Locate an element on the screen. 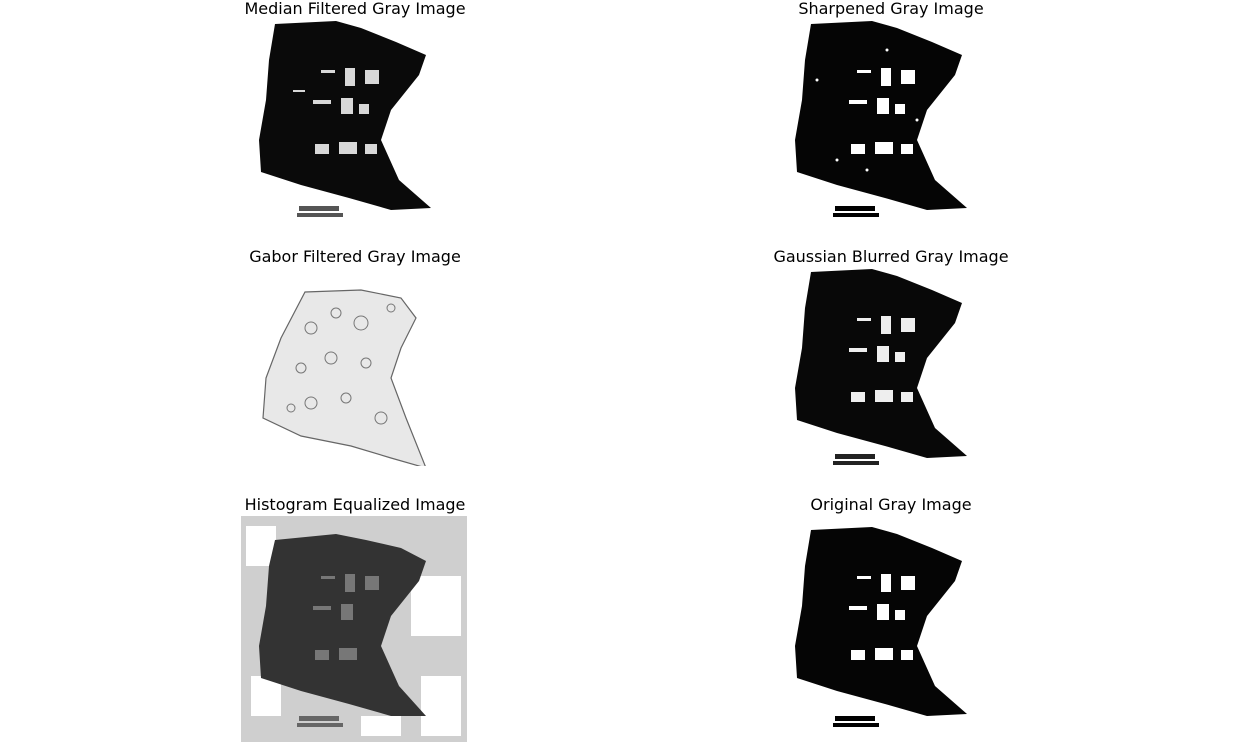  panel-sharpened: Sharpened Gray Image is located at coordinates (891, 120).